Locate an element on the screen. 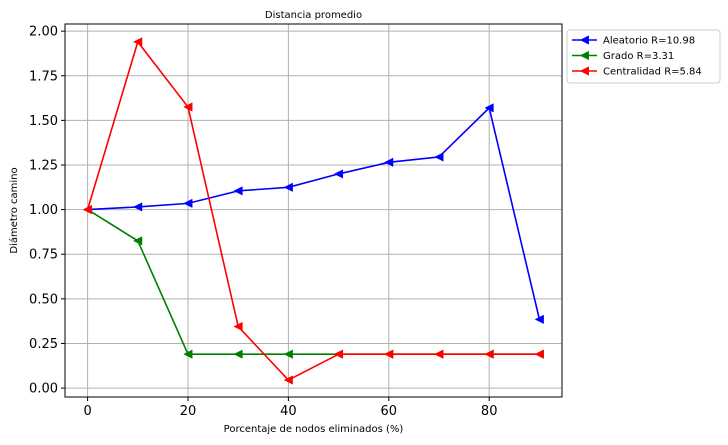 The image size is (728, 445). legend-box is located at coordinates (643, 56).